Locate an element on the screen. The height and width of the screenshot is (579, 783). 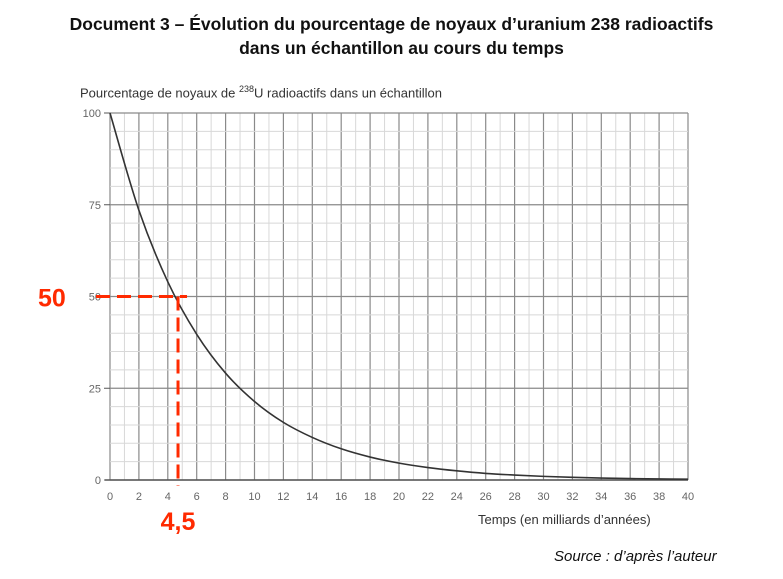
x-tick-label: 20 is located at coordinates (399, 497).